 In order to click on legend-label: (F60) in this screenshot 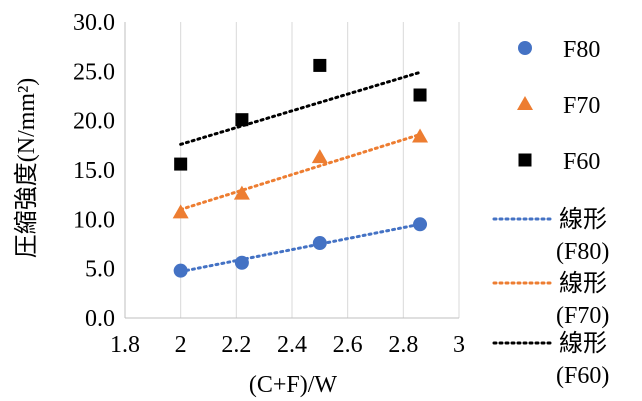, I will do `click(582, 376)`.